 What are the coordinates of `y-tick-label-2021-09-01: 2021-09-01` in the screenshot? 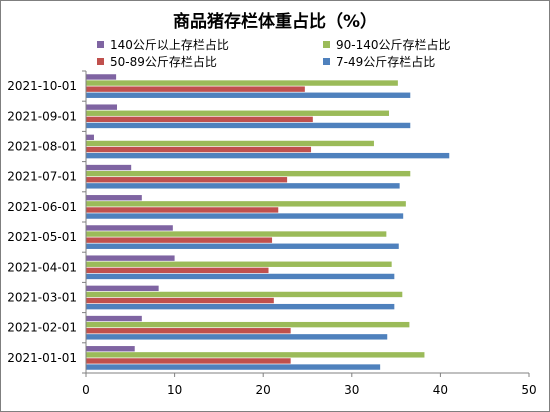 It's located at (42, 116).